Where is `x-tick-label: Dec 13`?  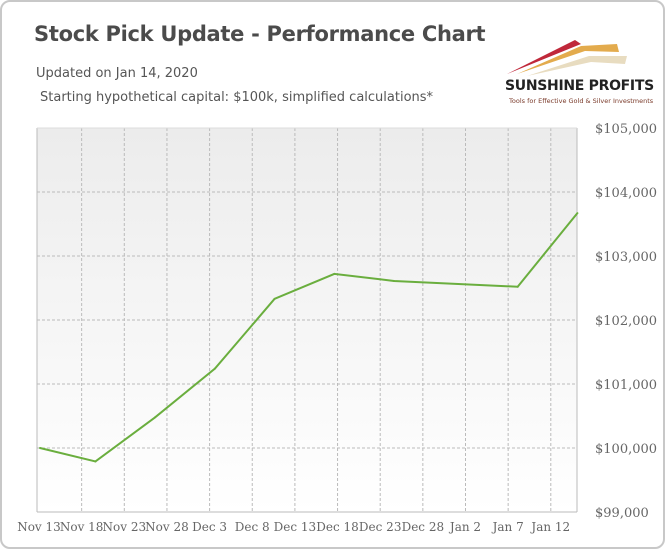 x-tick-label: Dec 13 is located at coordinates (295, 527).